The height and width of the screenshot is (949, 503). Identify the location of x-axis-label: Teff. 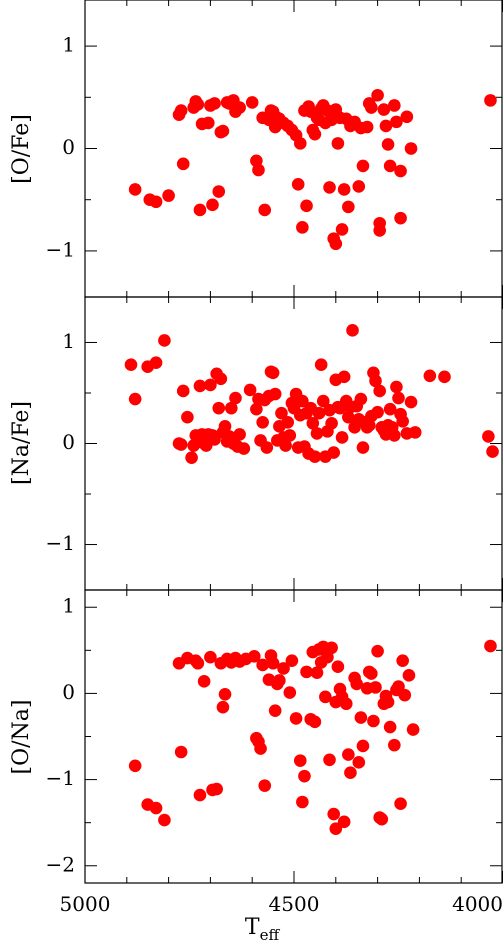
(263, 929).